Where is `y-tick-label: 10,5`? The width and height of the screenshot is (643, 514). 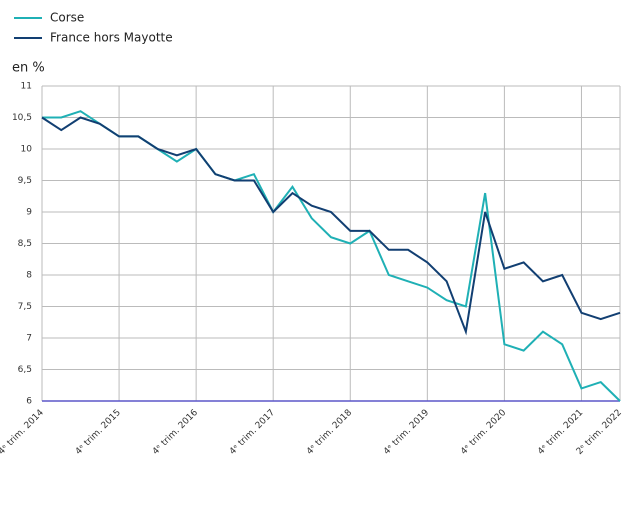
y-tick-label: 10,5 is located at coordinates (22, 118).